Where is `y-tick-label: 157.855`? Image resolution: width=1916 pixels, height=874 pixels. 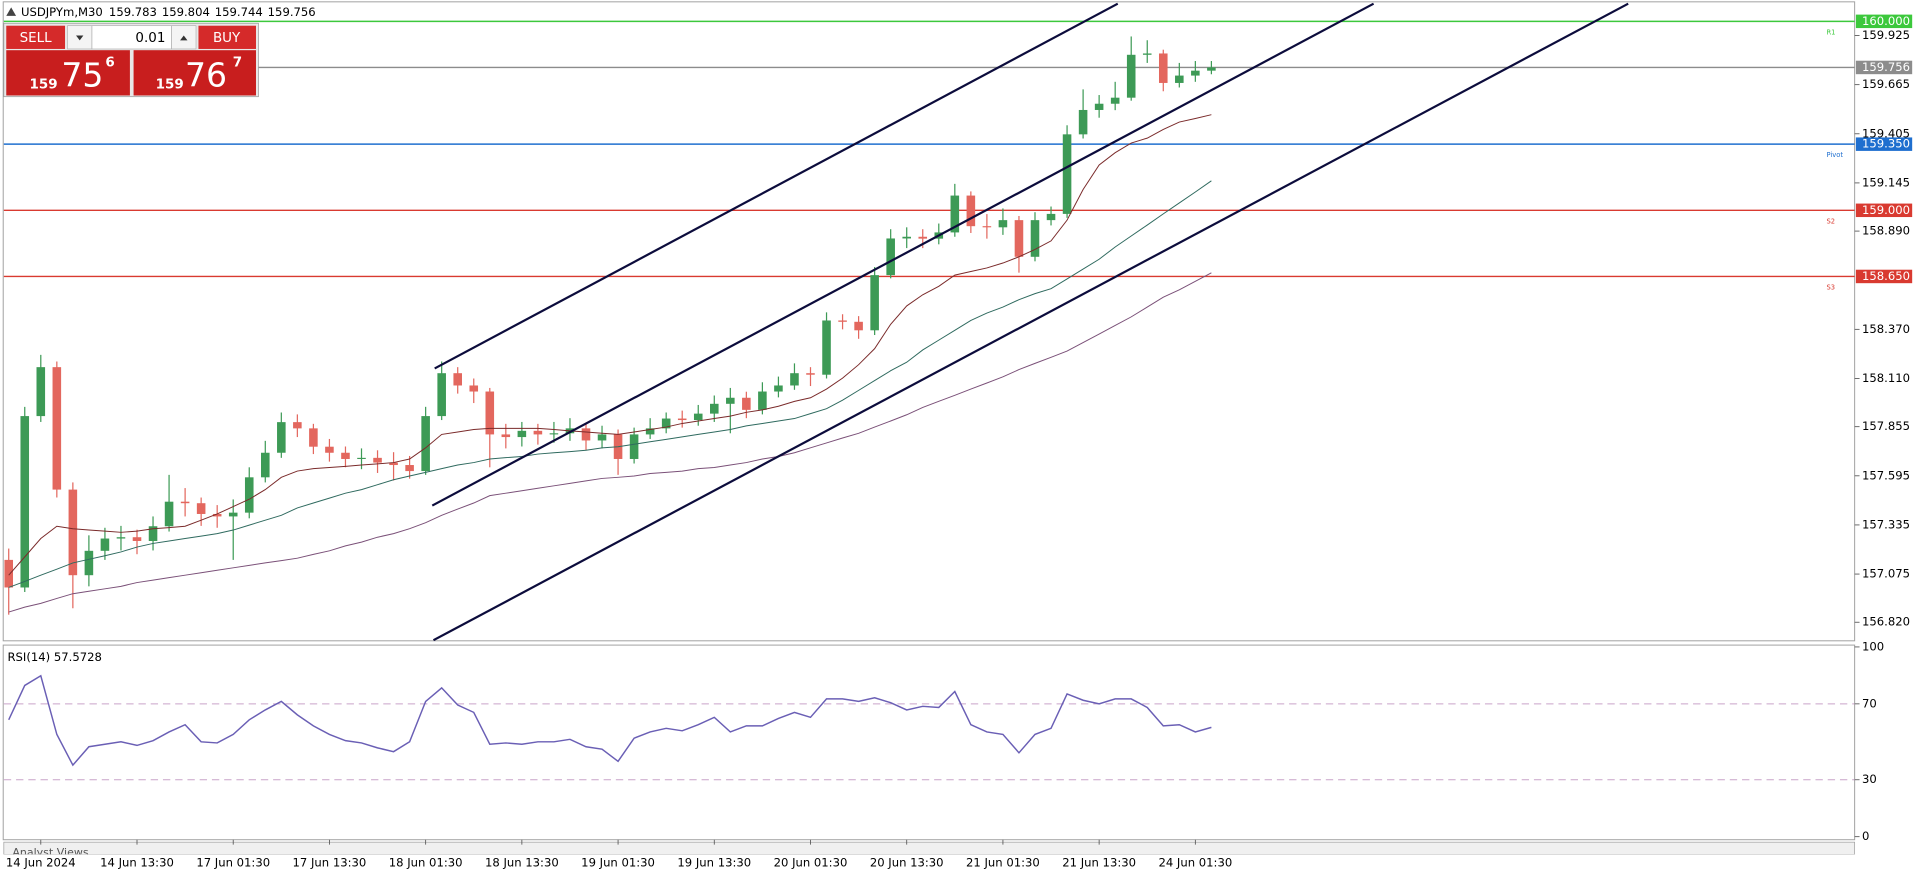 y-tick-label: 157.855 is located at coordinates (1886, 426).